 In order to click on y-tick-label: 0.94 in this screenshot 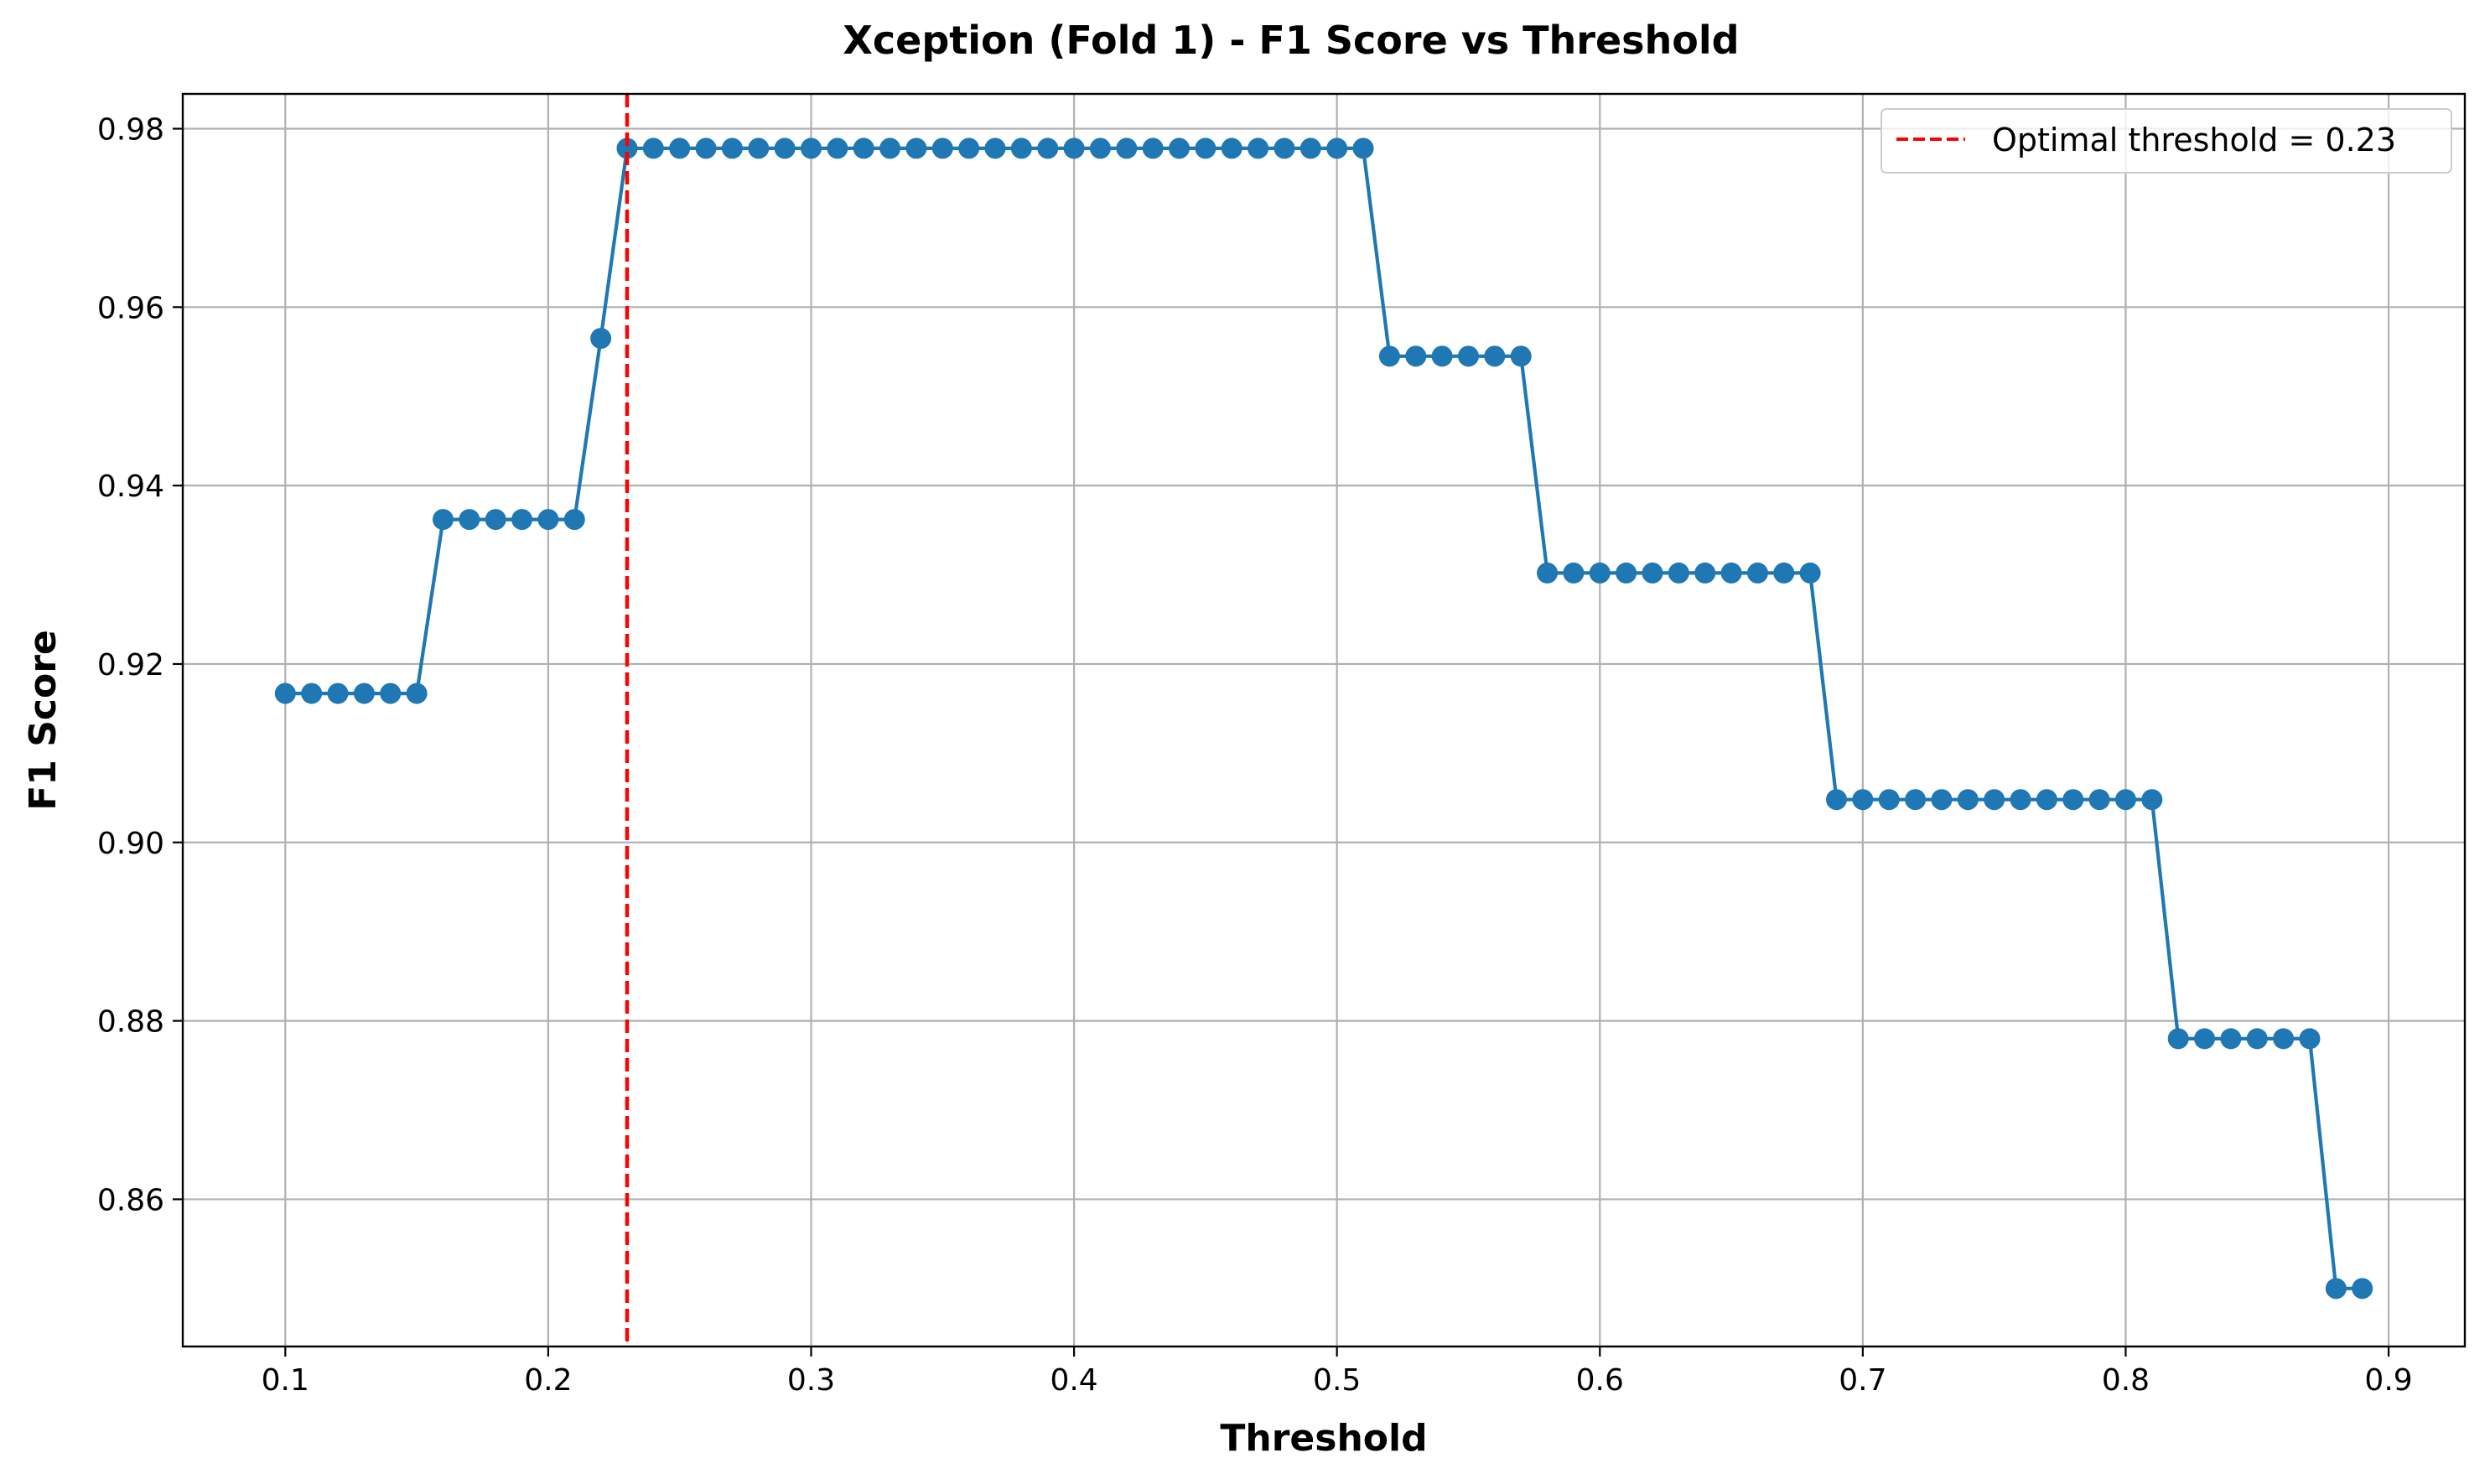, I will do `click(130, 487)`.